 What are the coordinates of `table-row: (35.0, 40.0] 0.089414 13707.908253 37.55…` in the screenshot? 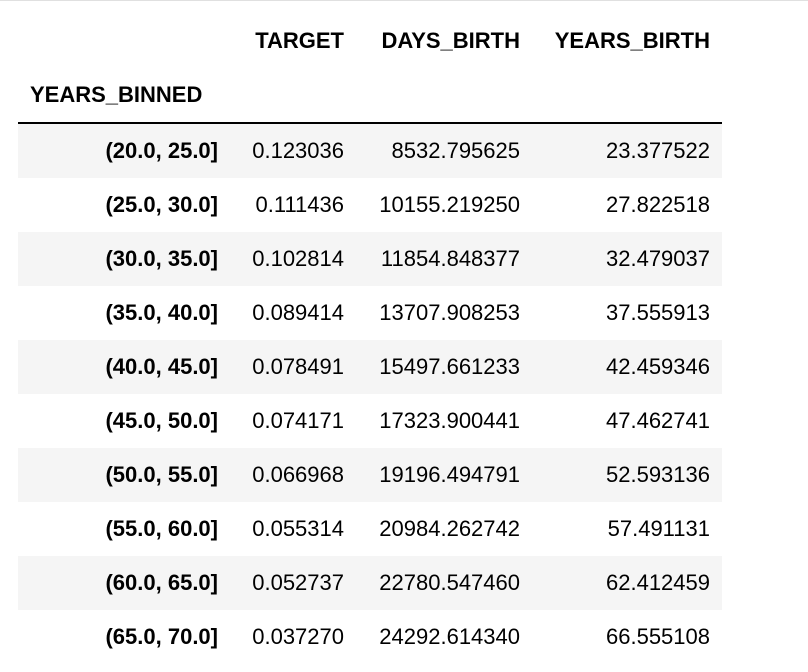 It's located at (370, 313).